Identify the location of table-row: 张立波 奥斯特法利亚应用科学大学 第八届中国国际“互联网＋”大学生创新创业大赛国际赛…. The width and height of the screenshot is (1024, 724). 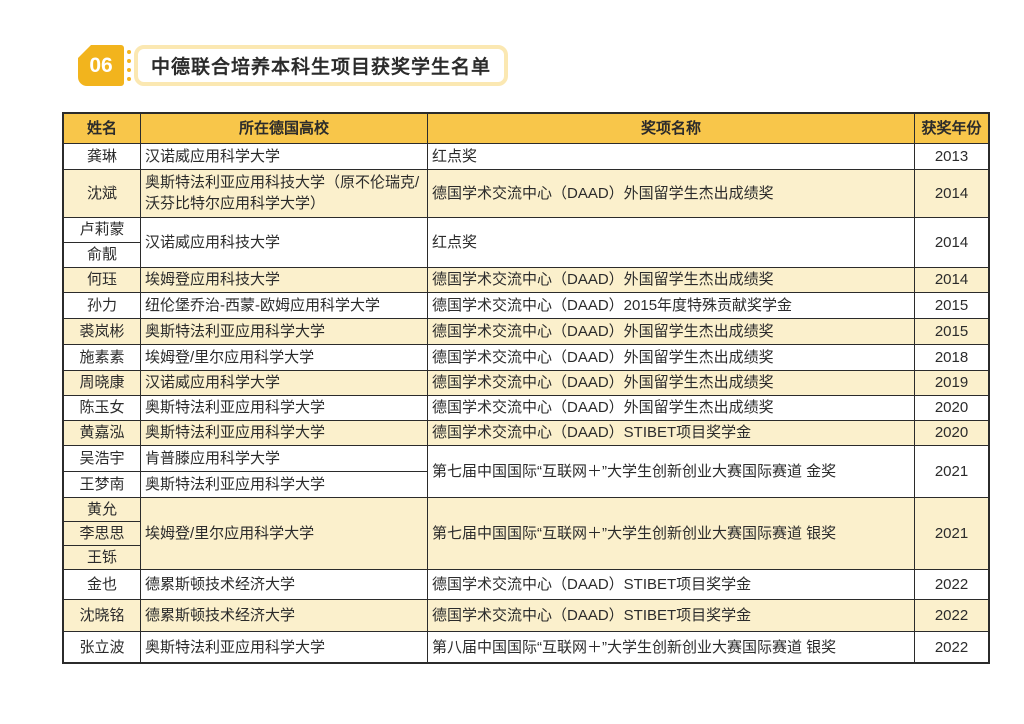
(526, 647).